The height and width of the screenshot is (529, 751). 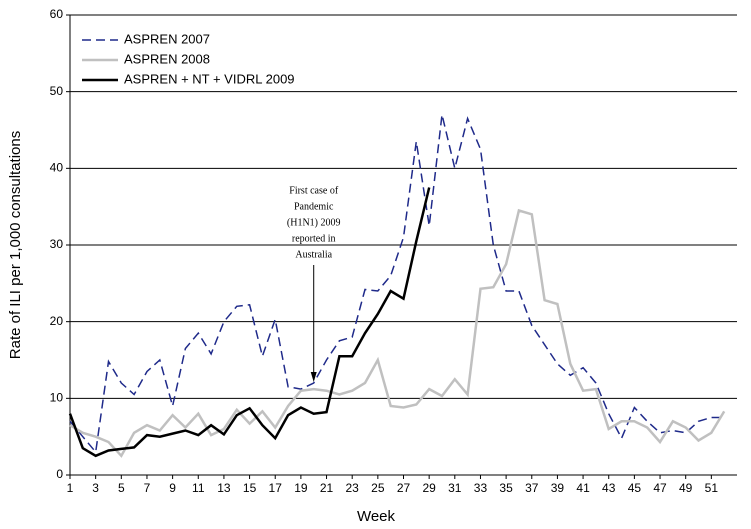 I want to click on x-tick-label: 49, so click(x=686, y=488).